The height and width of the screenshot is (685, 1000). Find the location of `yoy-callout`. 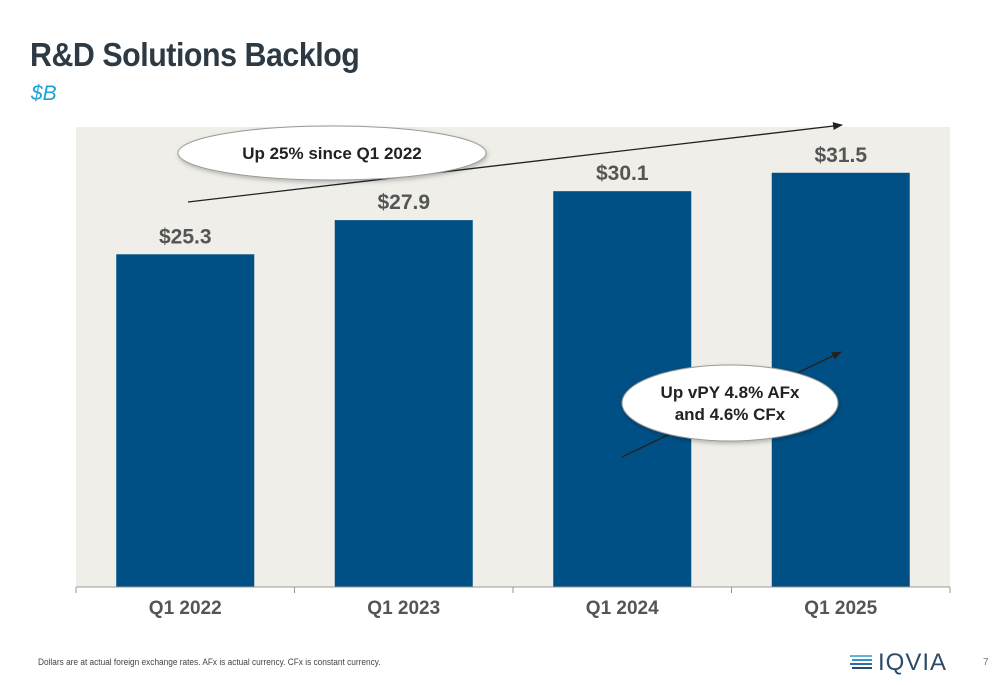

yoy-callout is located at coordinates (730, 403).